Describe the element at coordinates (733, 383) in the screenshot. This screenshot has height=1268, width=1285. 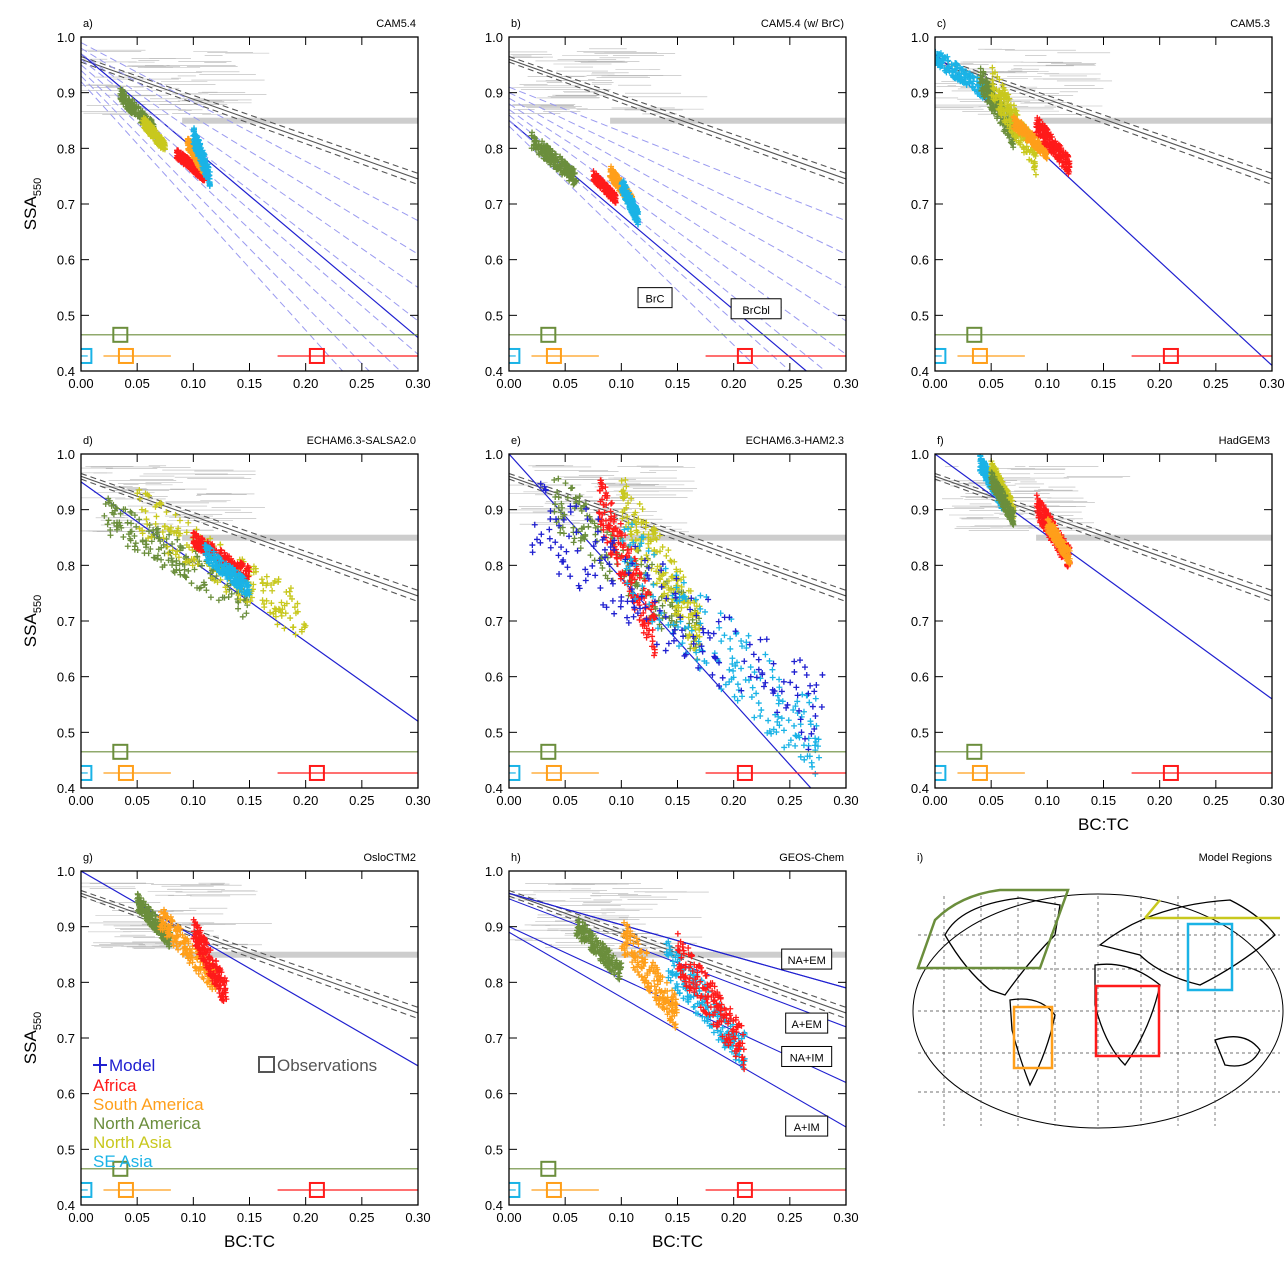
I see `x-tick-label: 0.20` at that location.